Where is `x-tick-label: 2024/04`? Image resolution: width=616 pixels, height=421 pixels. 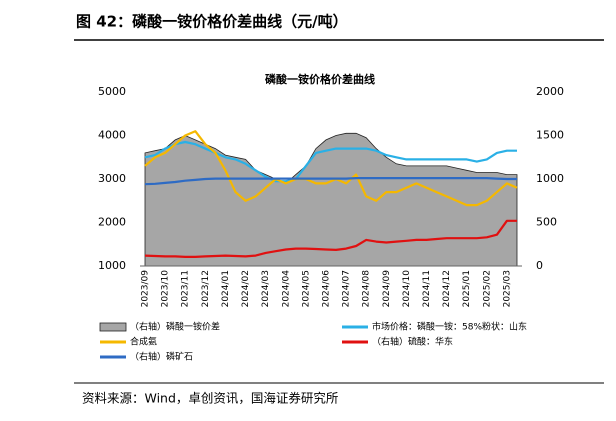 x-tick-label: 2024/04 is located at coordinates (286, 289).